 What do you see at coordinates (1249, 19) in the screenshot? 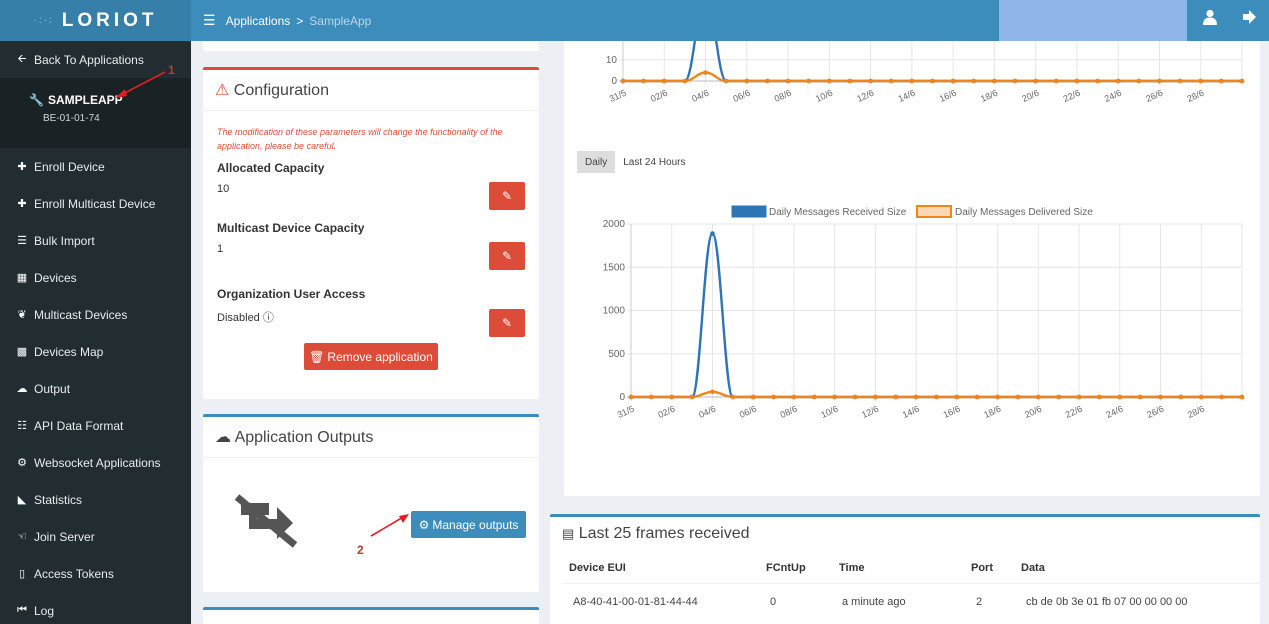
I see `logout-icon` at bounding box center [1249, 19].